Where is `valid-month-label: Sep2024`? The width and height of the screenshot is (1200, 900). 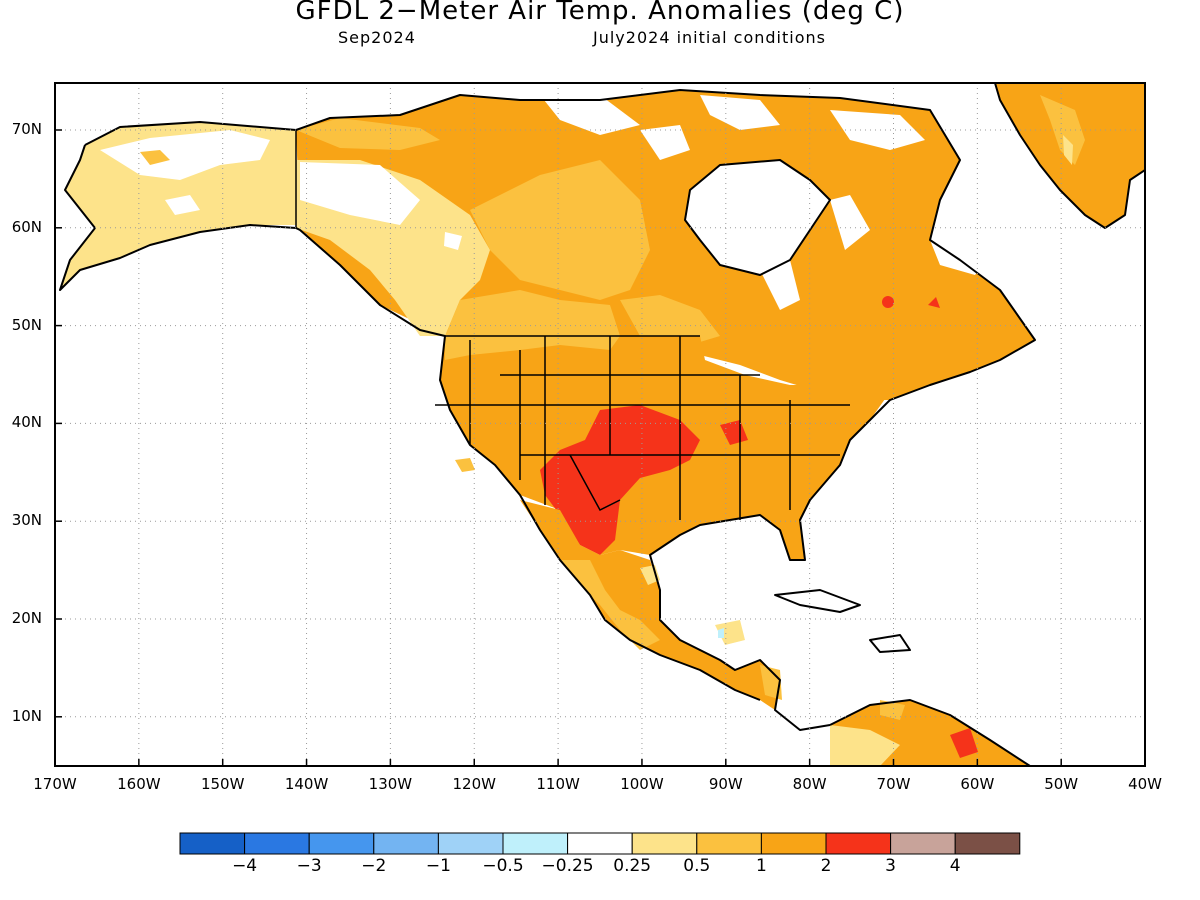 valid-month-label: Sep2024 is located at coordinates (377, 37).